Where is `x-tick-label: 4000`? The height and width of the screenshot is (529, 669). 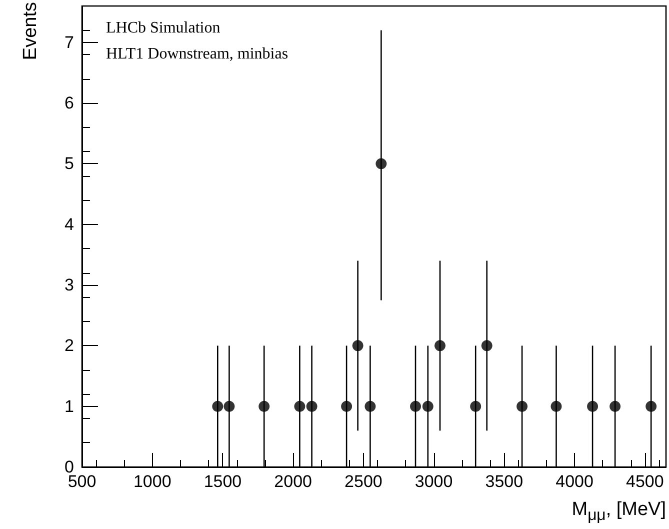 x-tick-label: 4000 is located at coordinates (575, 481).